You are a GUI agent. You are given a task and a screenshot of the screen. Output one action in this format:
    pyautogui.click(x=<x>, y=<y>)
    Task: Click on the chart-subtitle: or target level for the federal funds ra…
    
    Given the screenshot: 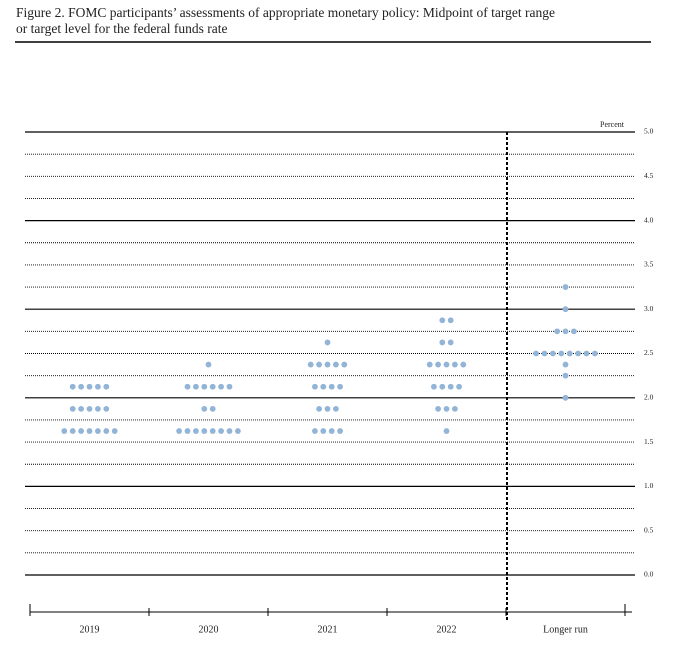 What is the action you would take?
    pyautogui.click(x=122, y=28)
    